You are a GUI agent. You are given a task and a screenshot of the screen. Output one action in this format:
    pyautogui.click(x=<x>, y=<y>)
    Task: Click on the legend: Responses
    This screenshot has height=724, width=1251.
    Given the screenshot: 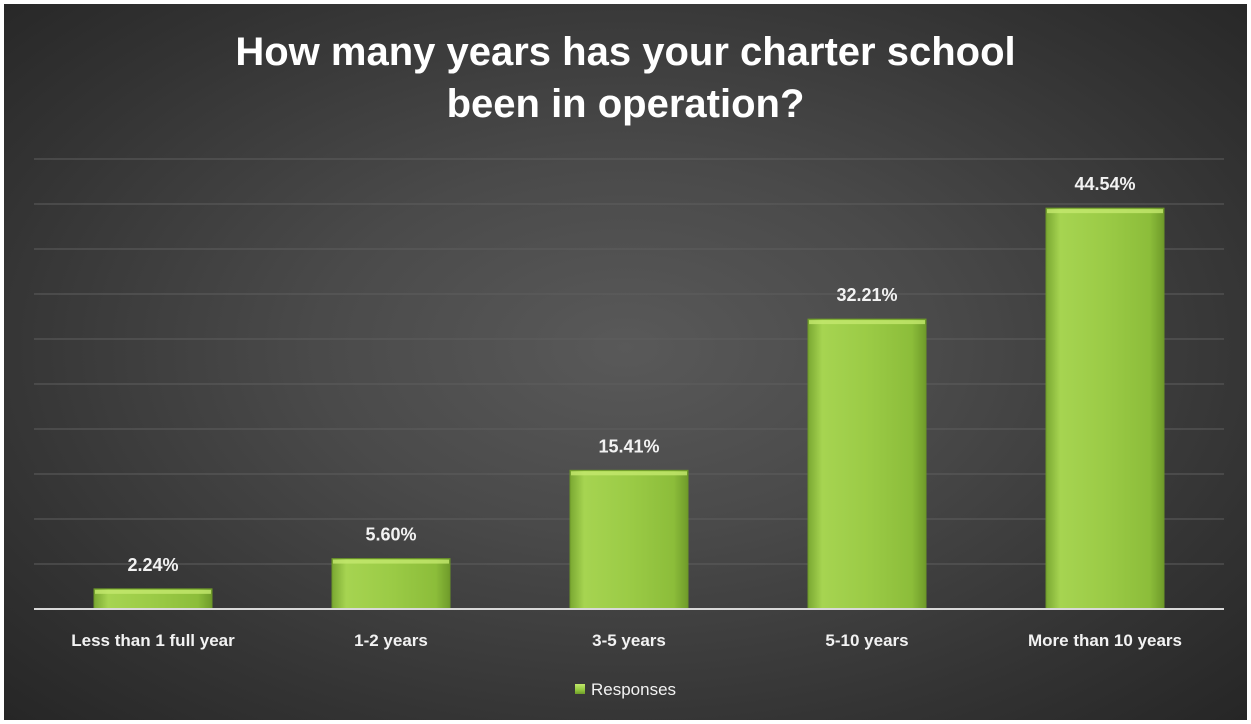 What is the action you would take?
    pyautogui.click(x=625, y=690)
    